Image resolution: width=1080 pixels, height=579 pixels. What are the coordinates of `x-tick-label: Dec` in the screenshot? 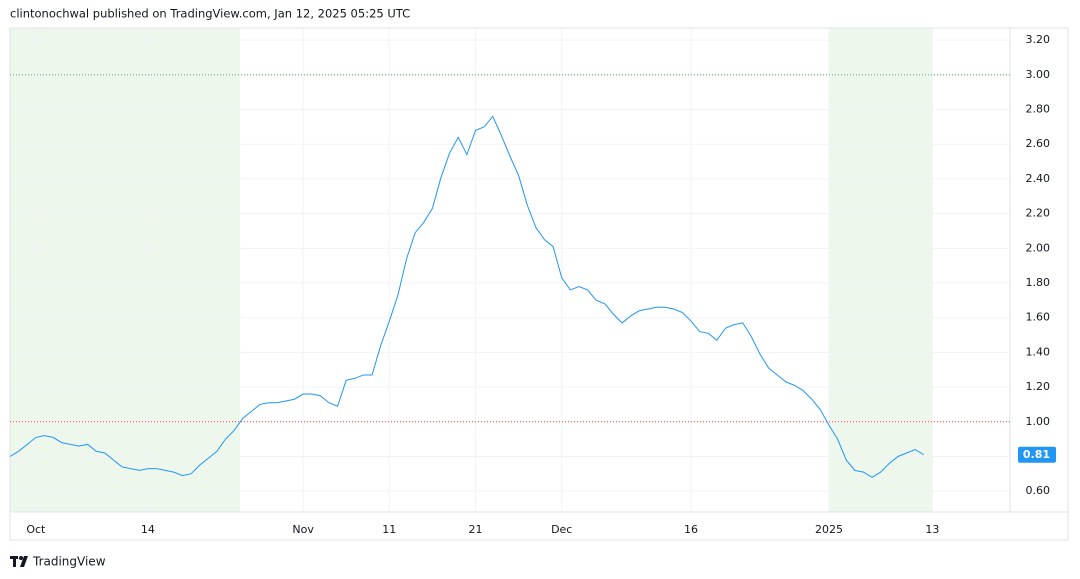 It's located at (561, 529).